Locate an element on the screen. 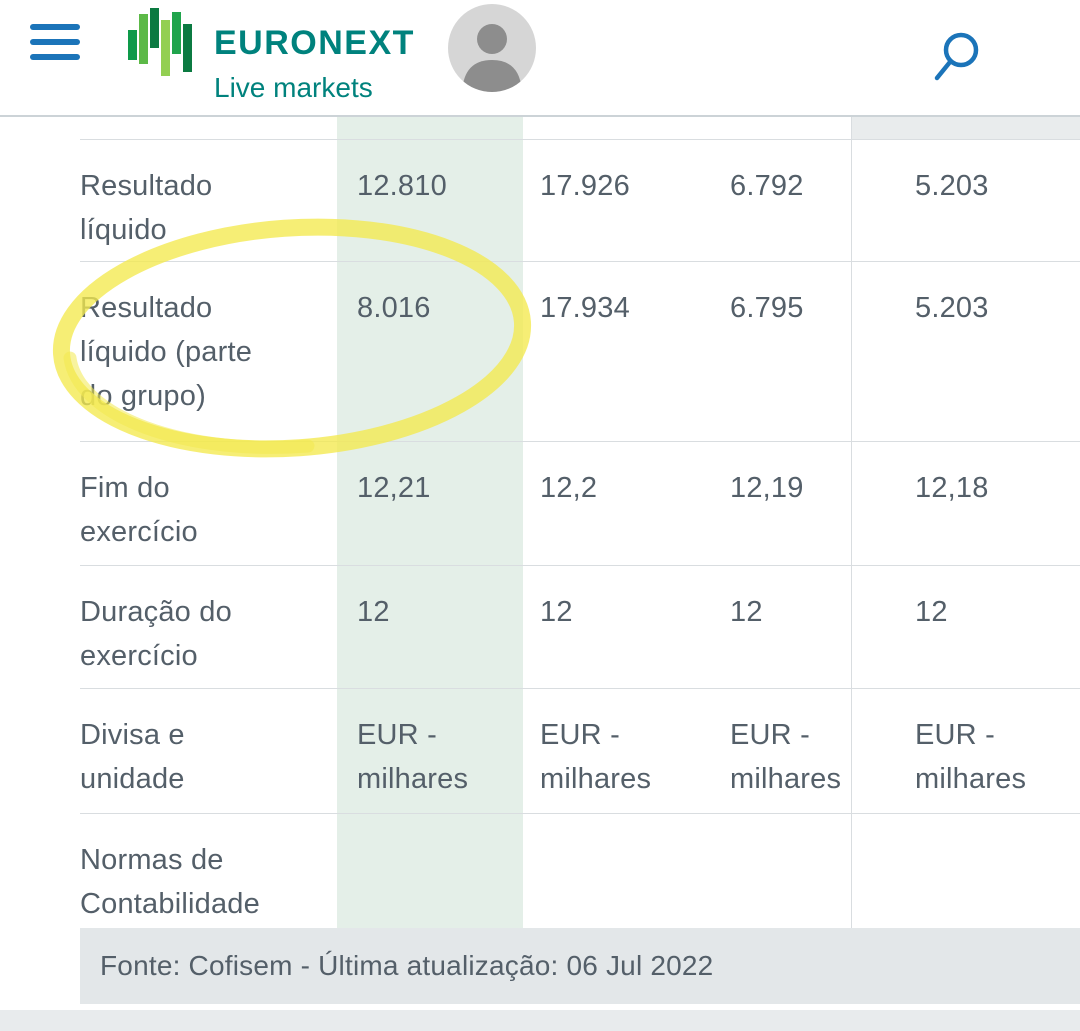 This screenshot has width=1080, height=1031. brand-name: EURONEXT is located at coordinates (314, 43).